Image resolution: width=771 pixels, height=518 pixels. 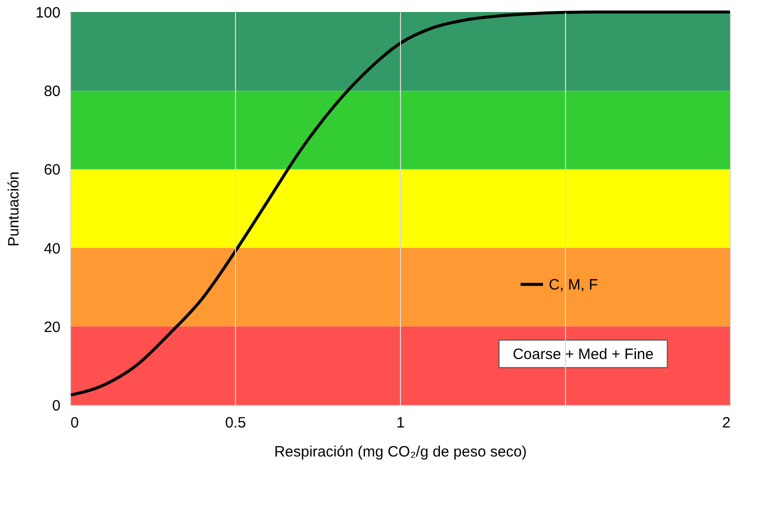 I want to click on annotation: Coarse + Med + Fine, so click(x=583, y=354).